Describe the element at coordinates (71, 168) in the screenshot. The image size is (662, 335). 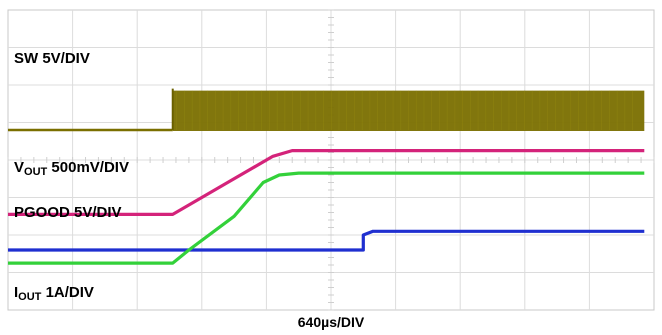
I see `vout-channel-label: VOUT 500mV/DIV` at that location.